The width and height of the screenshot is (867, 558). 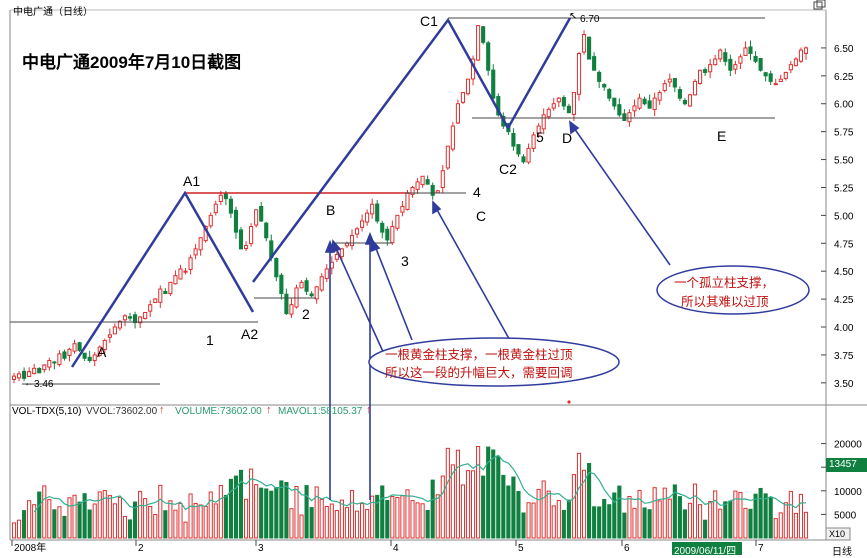 I want to click on volume-vvol: VVOL:73602.00, so click(x=122, y=411).